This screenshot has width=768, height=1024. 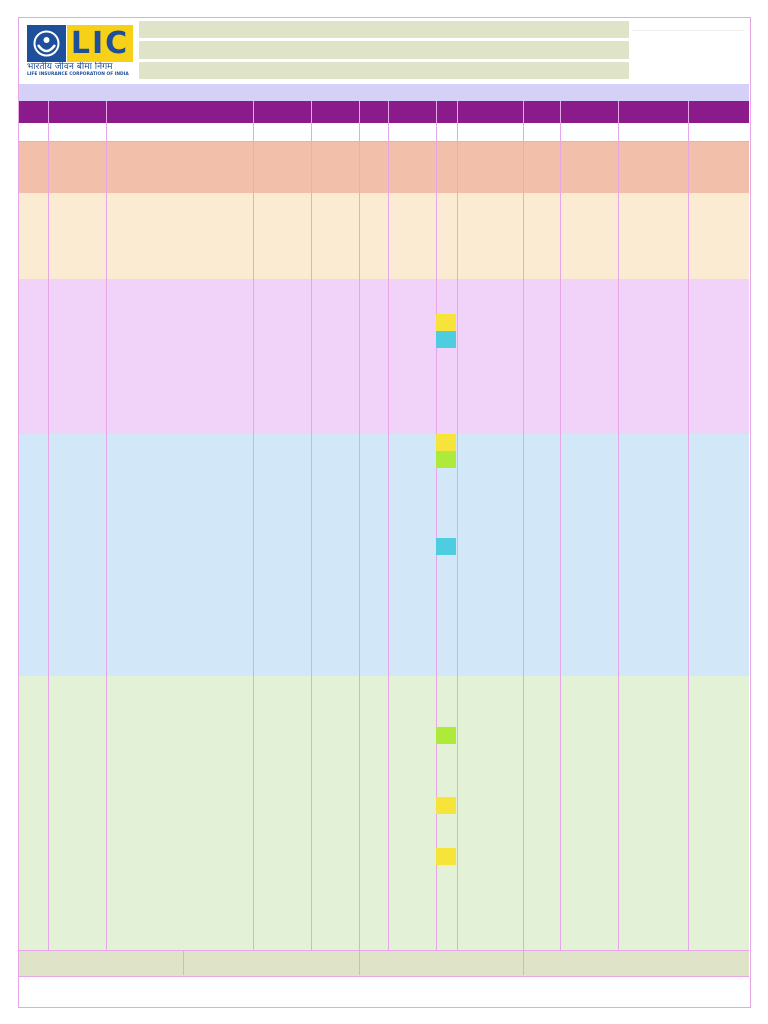 I want to click on logo-mark-box: LIC, so click(x=100, y=43).